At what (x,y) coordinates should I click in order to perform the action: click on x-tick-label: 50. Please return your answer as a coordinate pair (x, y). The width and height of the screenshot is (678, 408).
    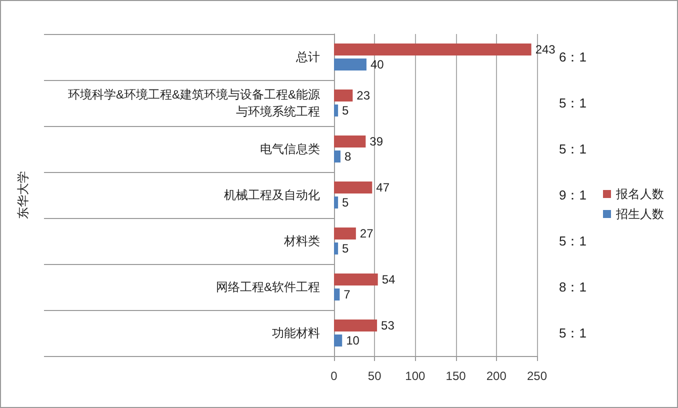
    Looking at the image, I should click on (375, 376).